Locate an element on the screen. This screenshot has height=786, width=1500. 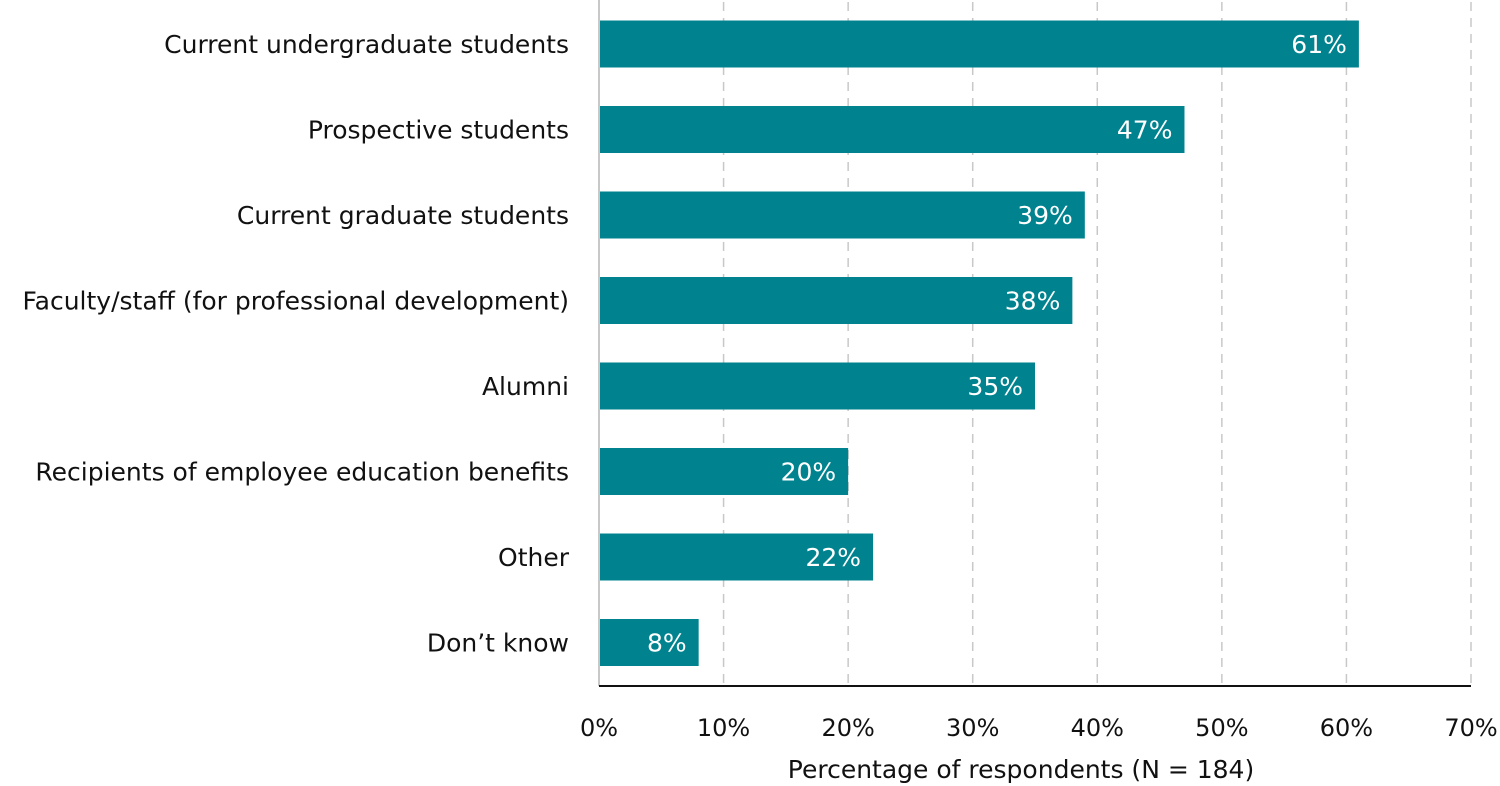
data-label: 61% is located at coordinates (1319, 44).